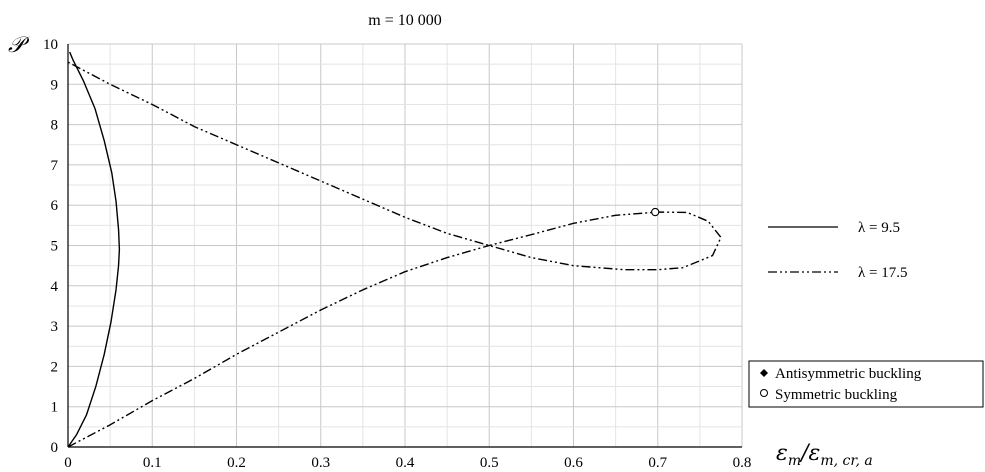 Image resolution: width=985 pixels, height=472 pixels. I want to click on y-tick-label: 0, so click(55, 448).